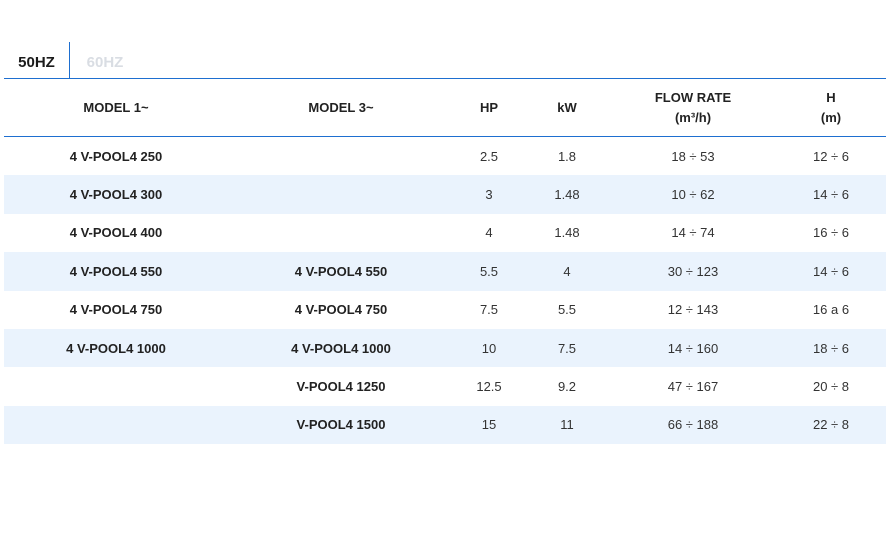  I want to click on header-kw: kW, so click(567, 108).